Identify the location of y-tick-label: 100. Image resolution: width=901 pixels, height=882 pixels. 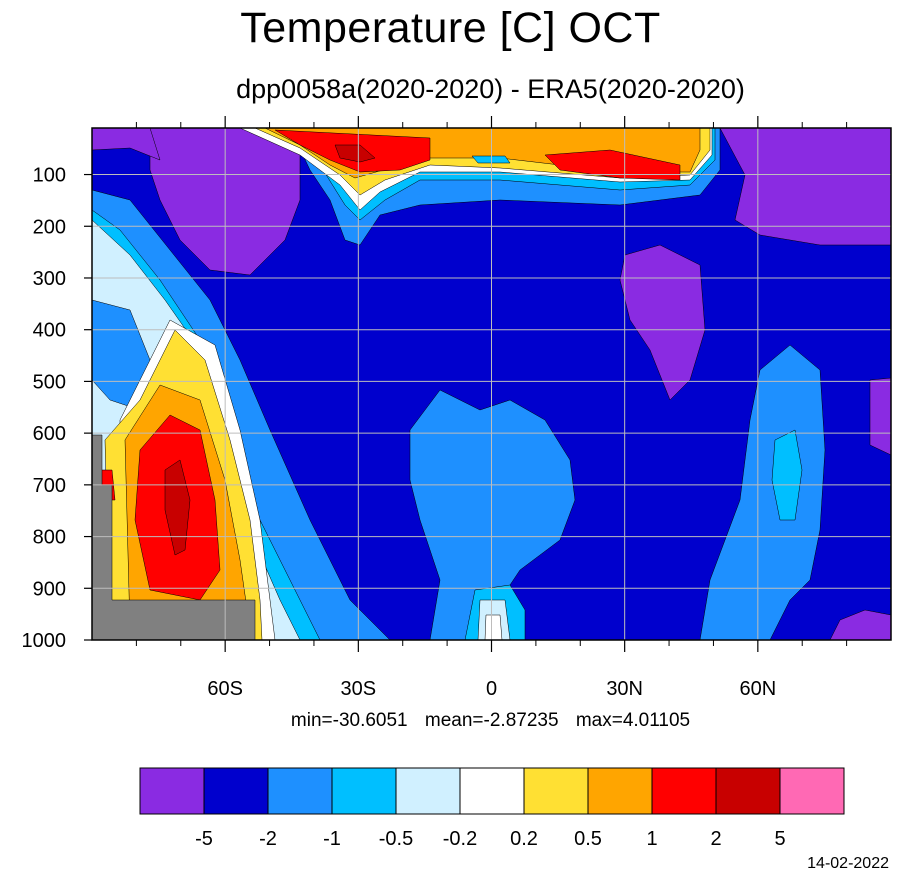
(49, 176).